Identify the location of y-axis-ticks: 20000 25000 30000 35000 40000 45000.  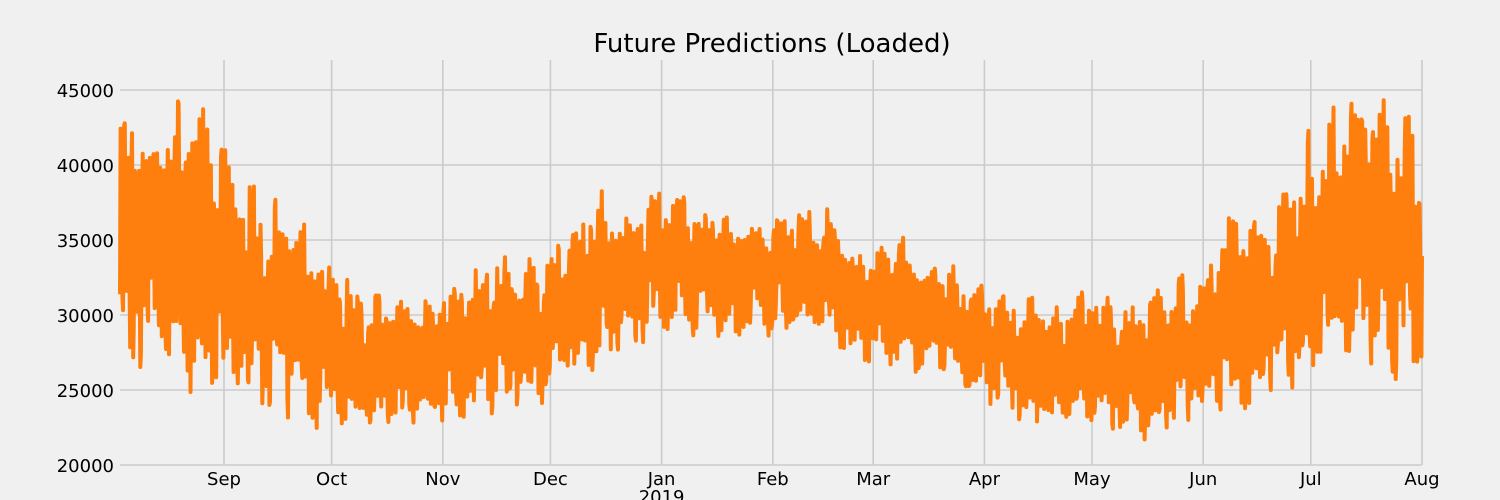
(85, 279).